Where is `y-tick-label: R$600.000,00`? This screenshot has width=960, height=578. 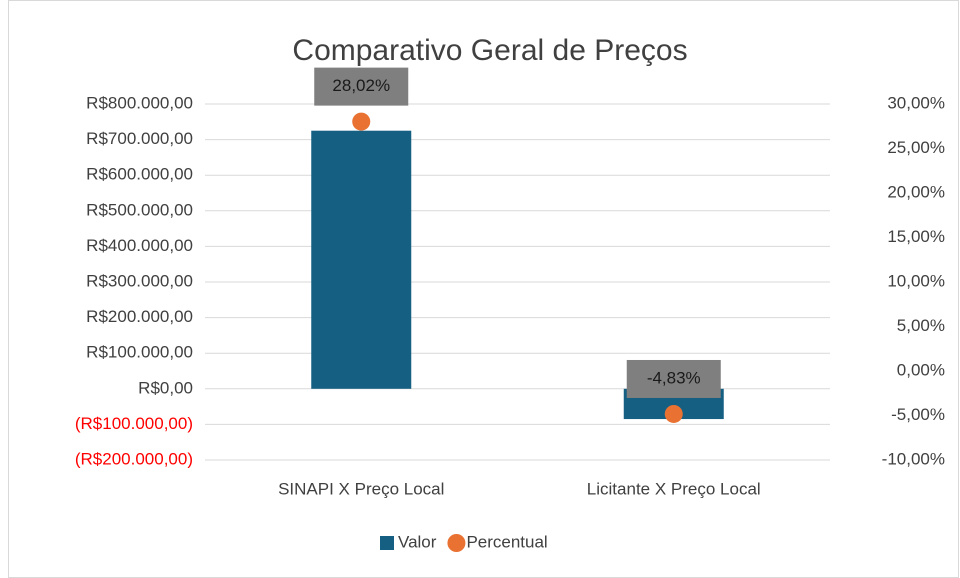 y-tick-label: R$600.000,00 is located at coordinates (139, 174).